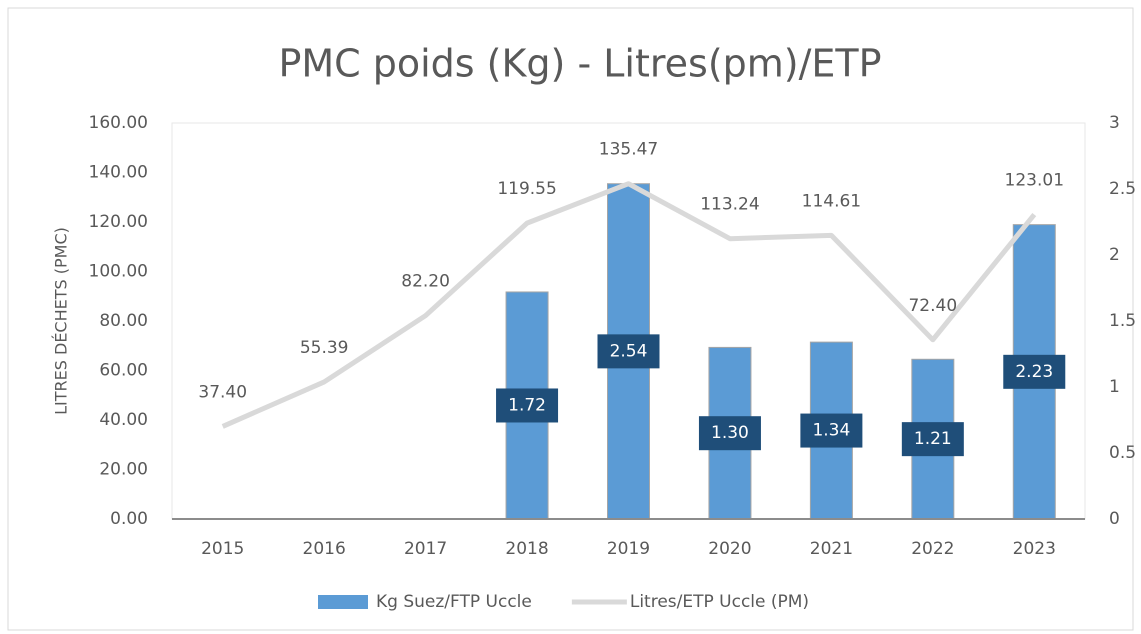  Describe the element at coordinates (526, 549) in the screenshot. I see `x-tick-label: 2018` at that location.